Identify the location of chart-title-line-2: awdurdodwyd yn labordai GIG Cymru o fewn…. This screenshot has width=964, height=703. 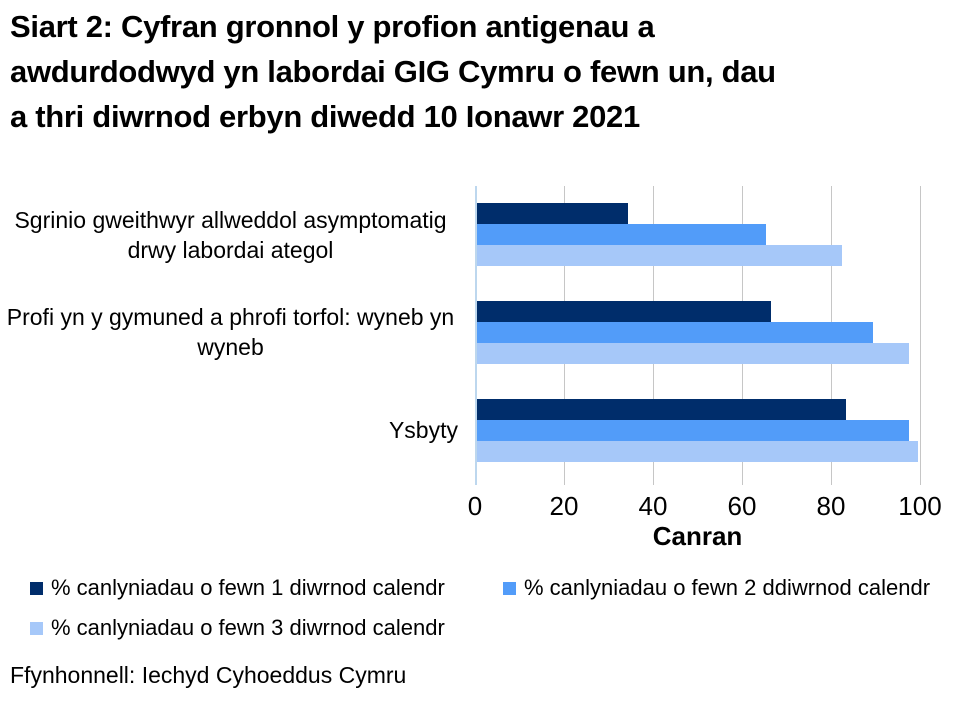
(393, 71).